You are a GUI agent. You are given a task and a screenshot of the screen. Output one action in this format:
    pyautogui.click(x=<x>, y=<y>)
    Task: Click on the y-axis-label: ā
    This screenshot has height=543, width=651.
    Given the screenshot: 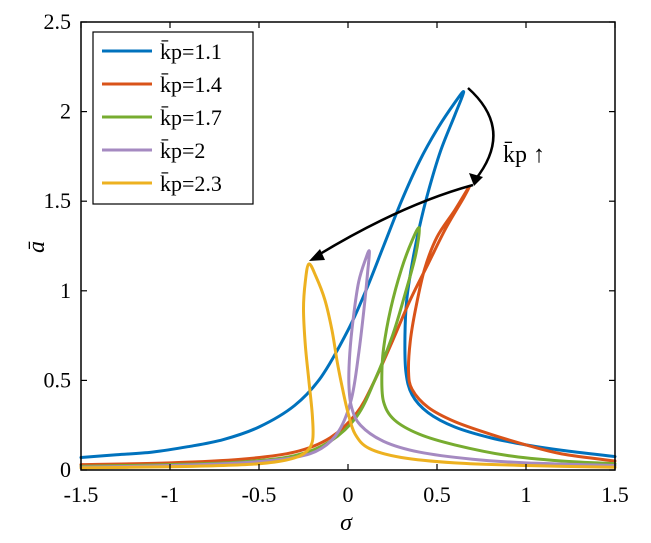 What is the action you would take?
    pyautogui.click(x=37, y=247)
    